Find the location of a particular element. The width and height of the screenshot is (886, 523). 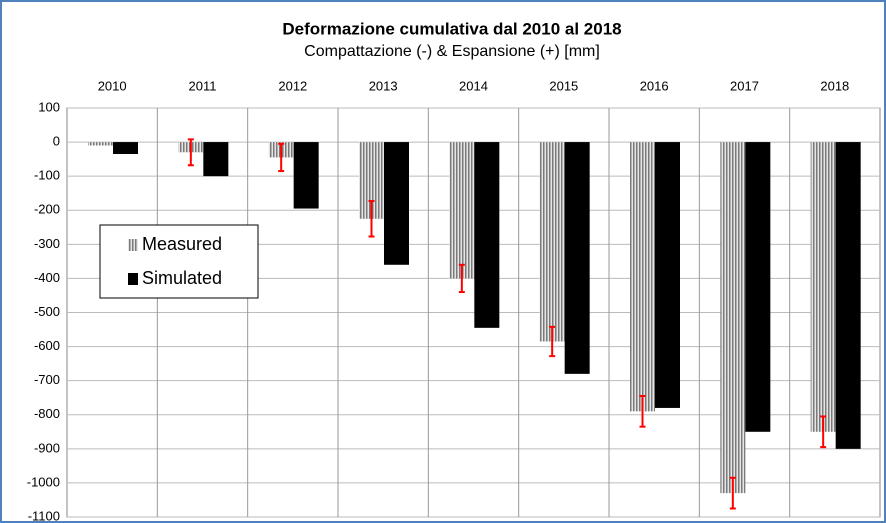

x-tick-label: 2010 is located at coordinates (112, 85).